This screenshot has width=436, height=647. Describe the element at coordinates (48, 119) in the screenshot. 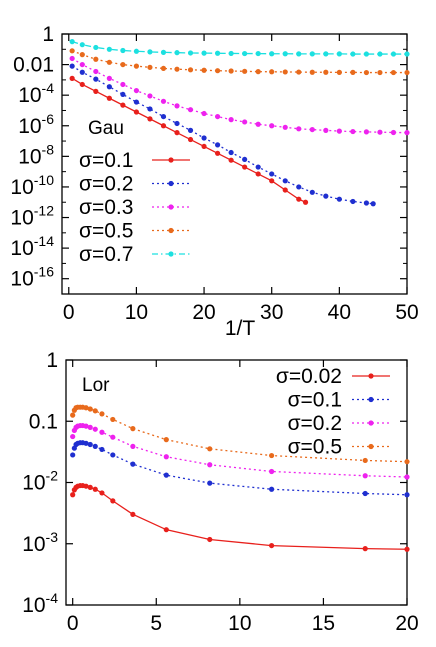

I see `y-tick-power: -6` at that location.